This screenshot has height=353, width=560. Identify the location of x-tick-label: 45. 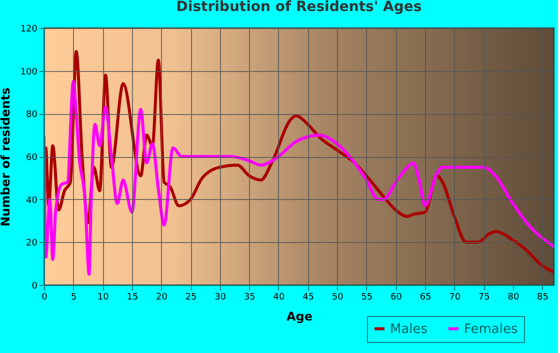
(308, 297).